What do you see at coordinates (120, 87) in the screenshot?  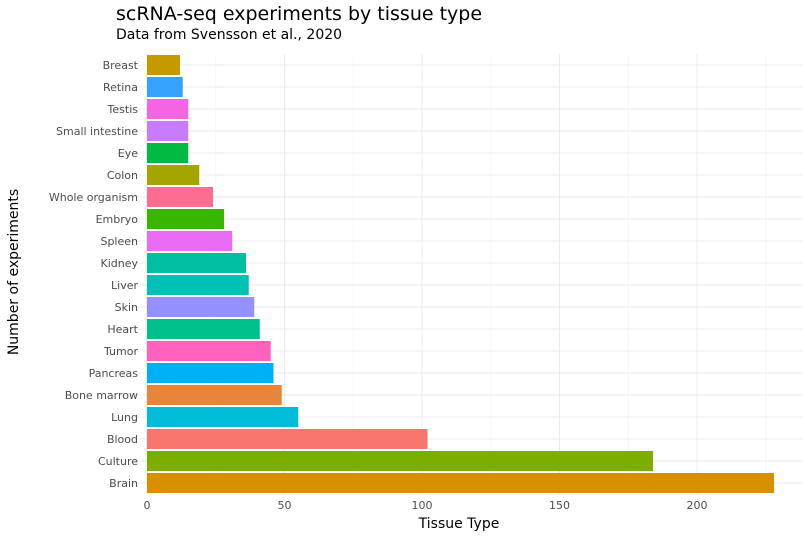 I see `y-tick-label: Retina` at bounding box center [120, 87].